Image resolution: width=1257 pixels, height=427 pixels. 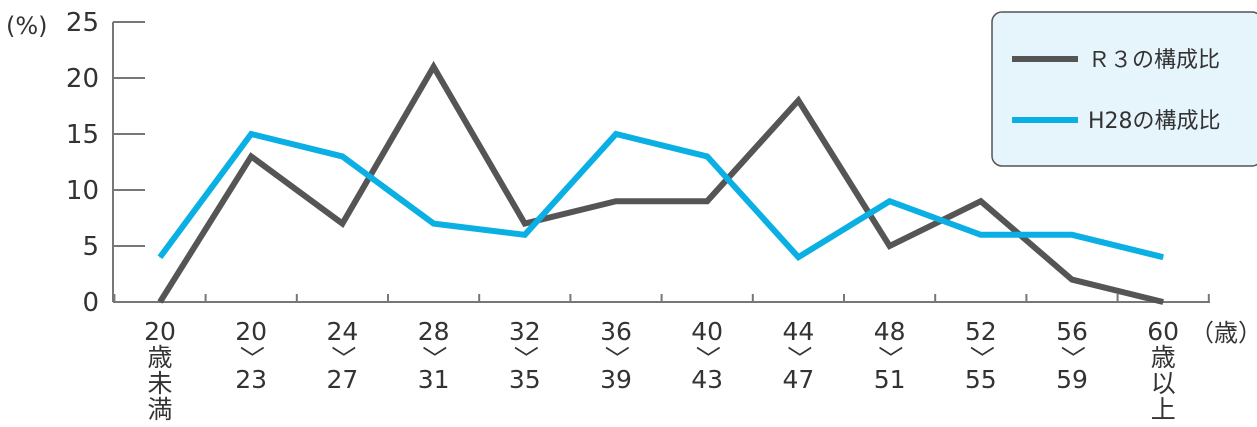 I want to click on x-axis-unit: （歳）, so click(x=1223, y=333).